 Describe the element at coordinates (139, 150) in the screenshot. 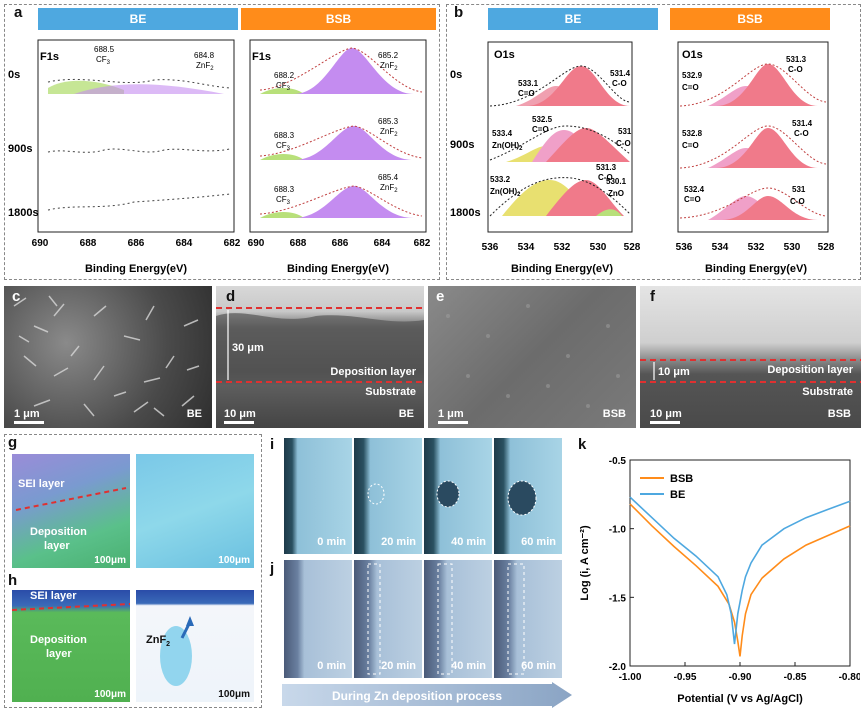

I see `a-be-900-curve` at that location.